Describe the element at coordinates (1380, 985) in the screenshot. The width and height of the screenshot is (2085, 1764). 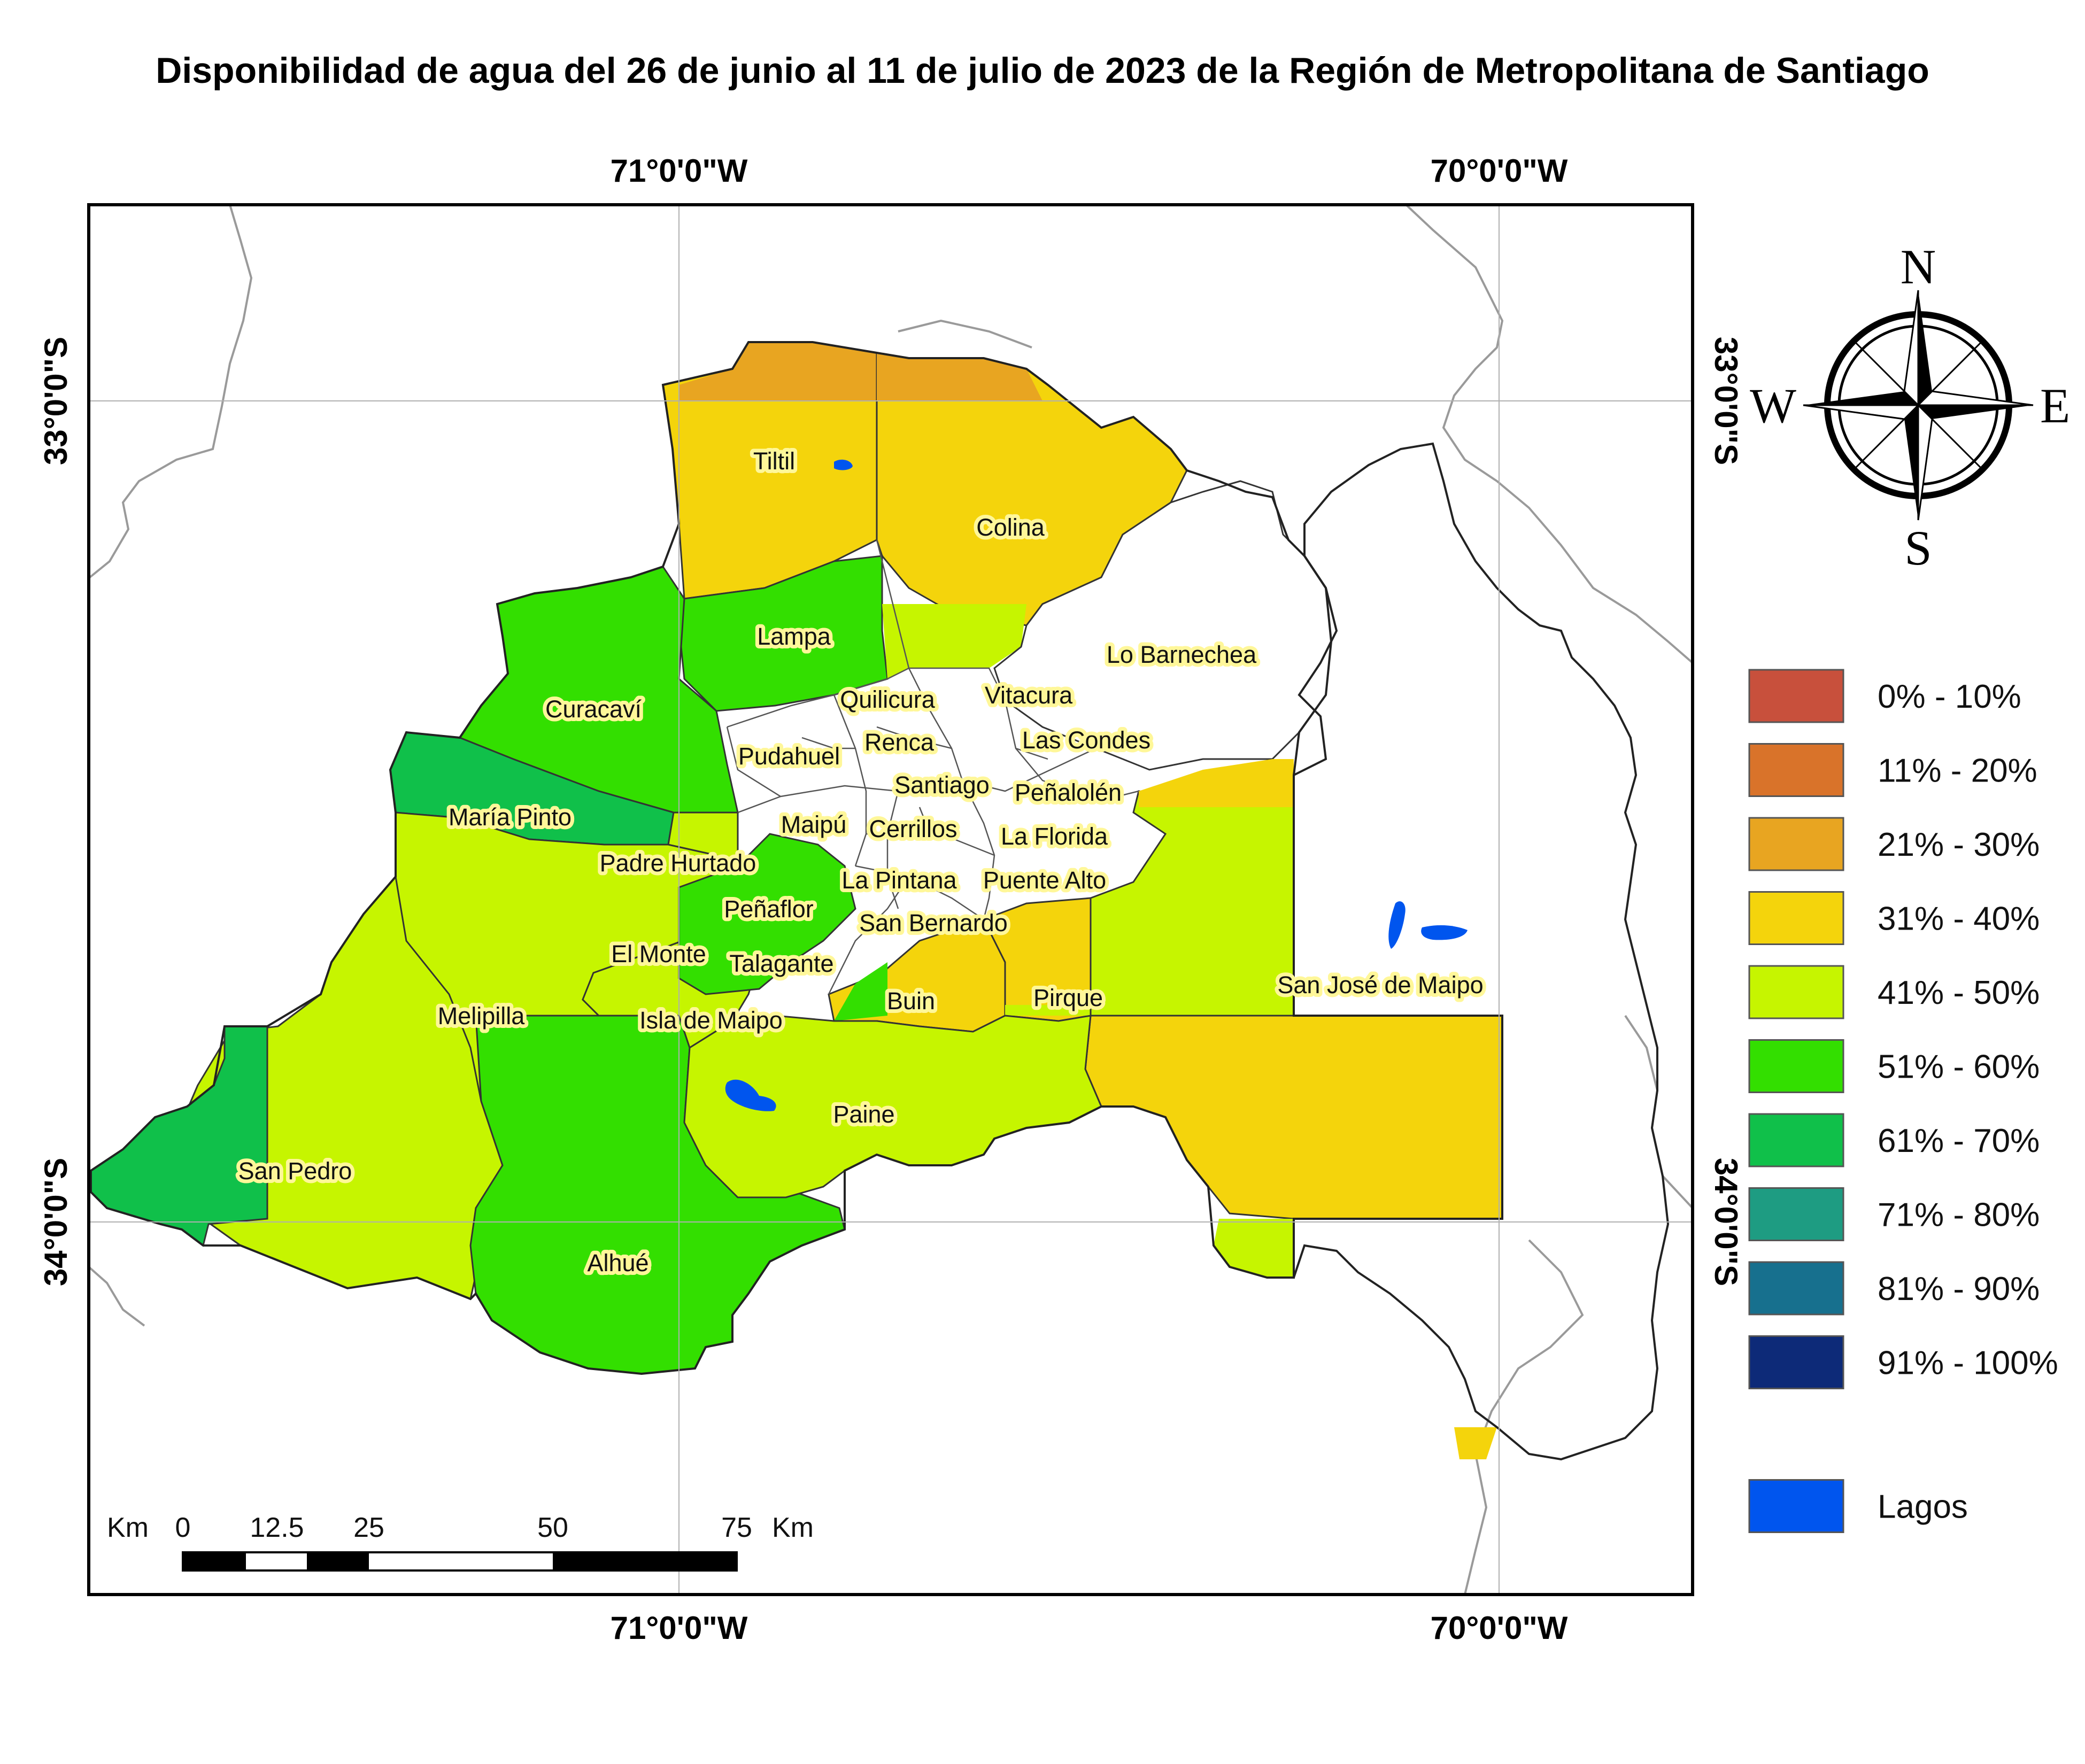
I see `label-san-jose-de-maipo: San José de Maipo` at that location.